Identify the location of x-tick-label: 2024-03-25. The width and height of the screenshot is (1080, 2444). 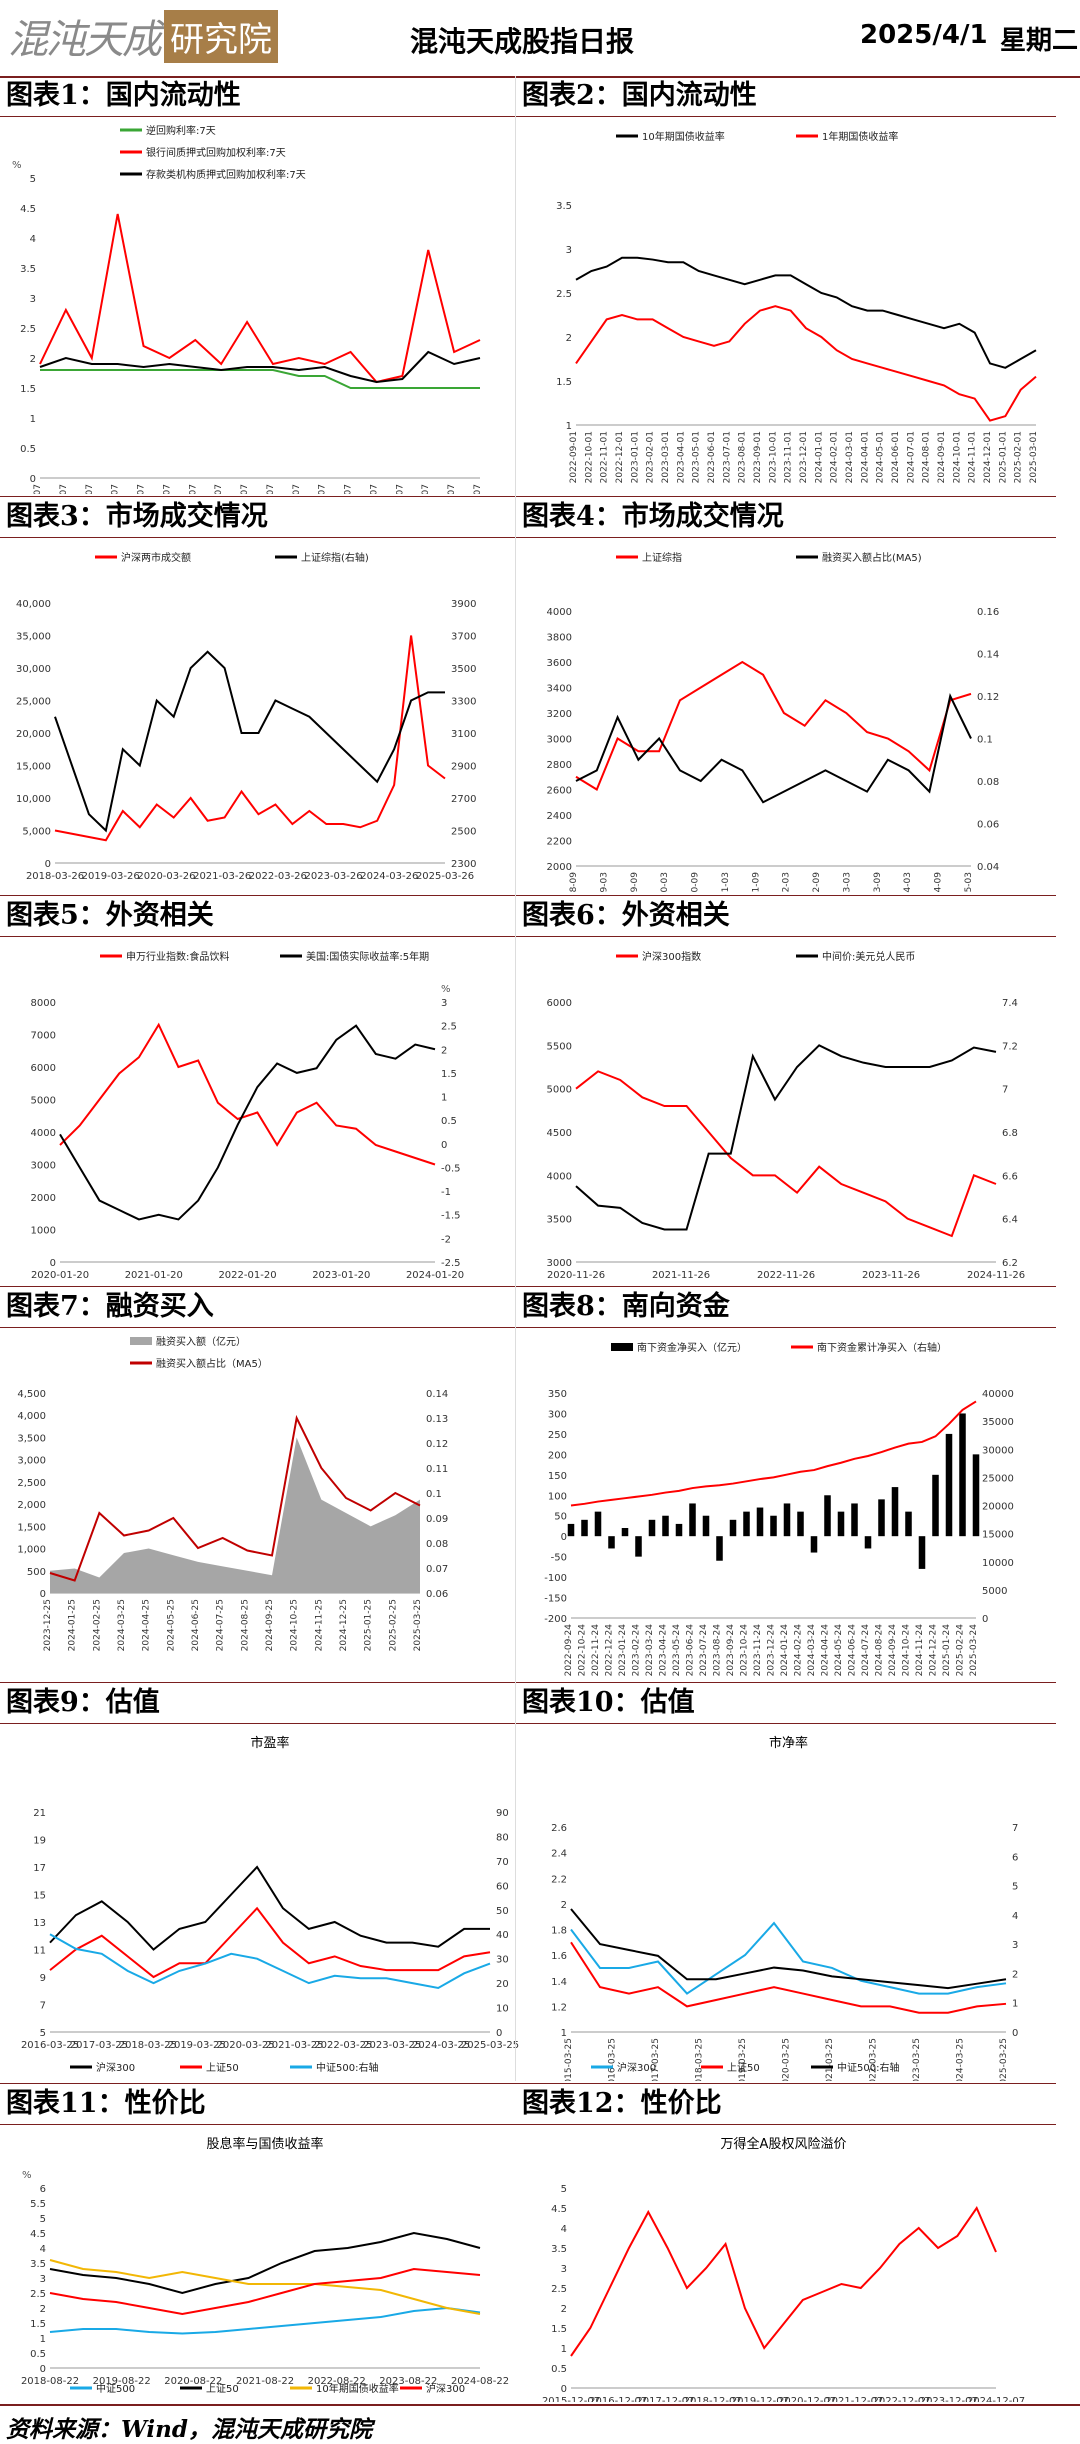
(441, 2045).